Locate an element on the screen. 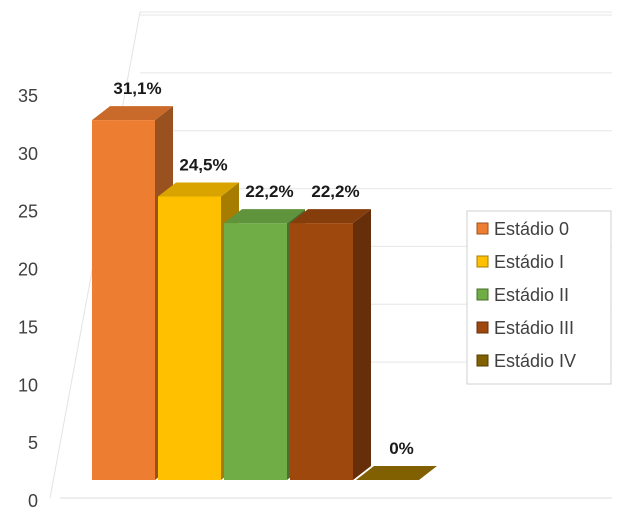  data-label: 0% is located at coordinates (401, 448).